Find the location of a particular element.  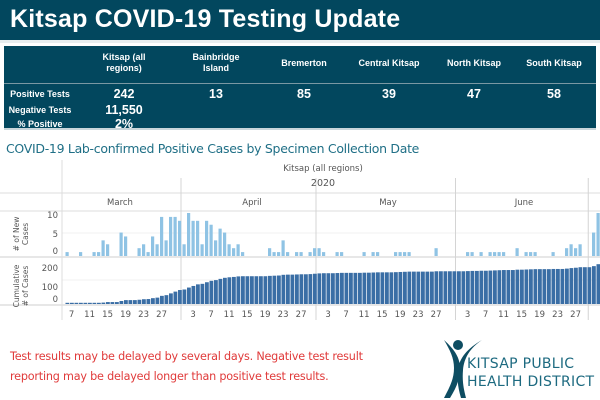

page-title: Kitsap COVID-19 Testing Update is located at coordinates (205, 19).